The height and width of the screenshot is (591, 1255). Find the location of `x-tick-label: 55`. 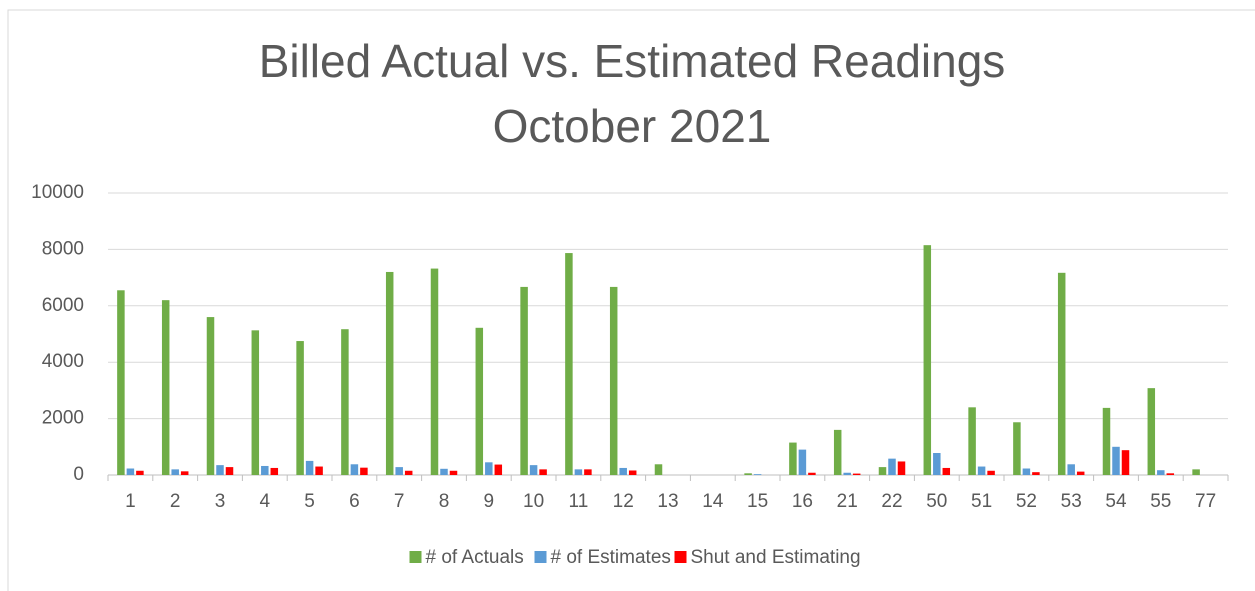

x-tick-label: 55 is located at coordinates (1160, 501).